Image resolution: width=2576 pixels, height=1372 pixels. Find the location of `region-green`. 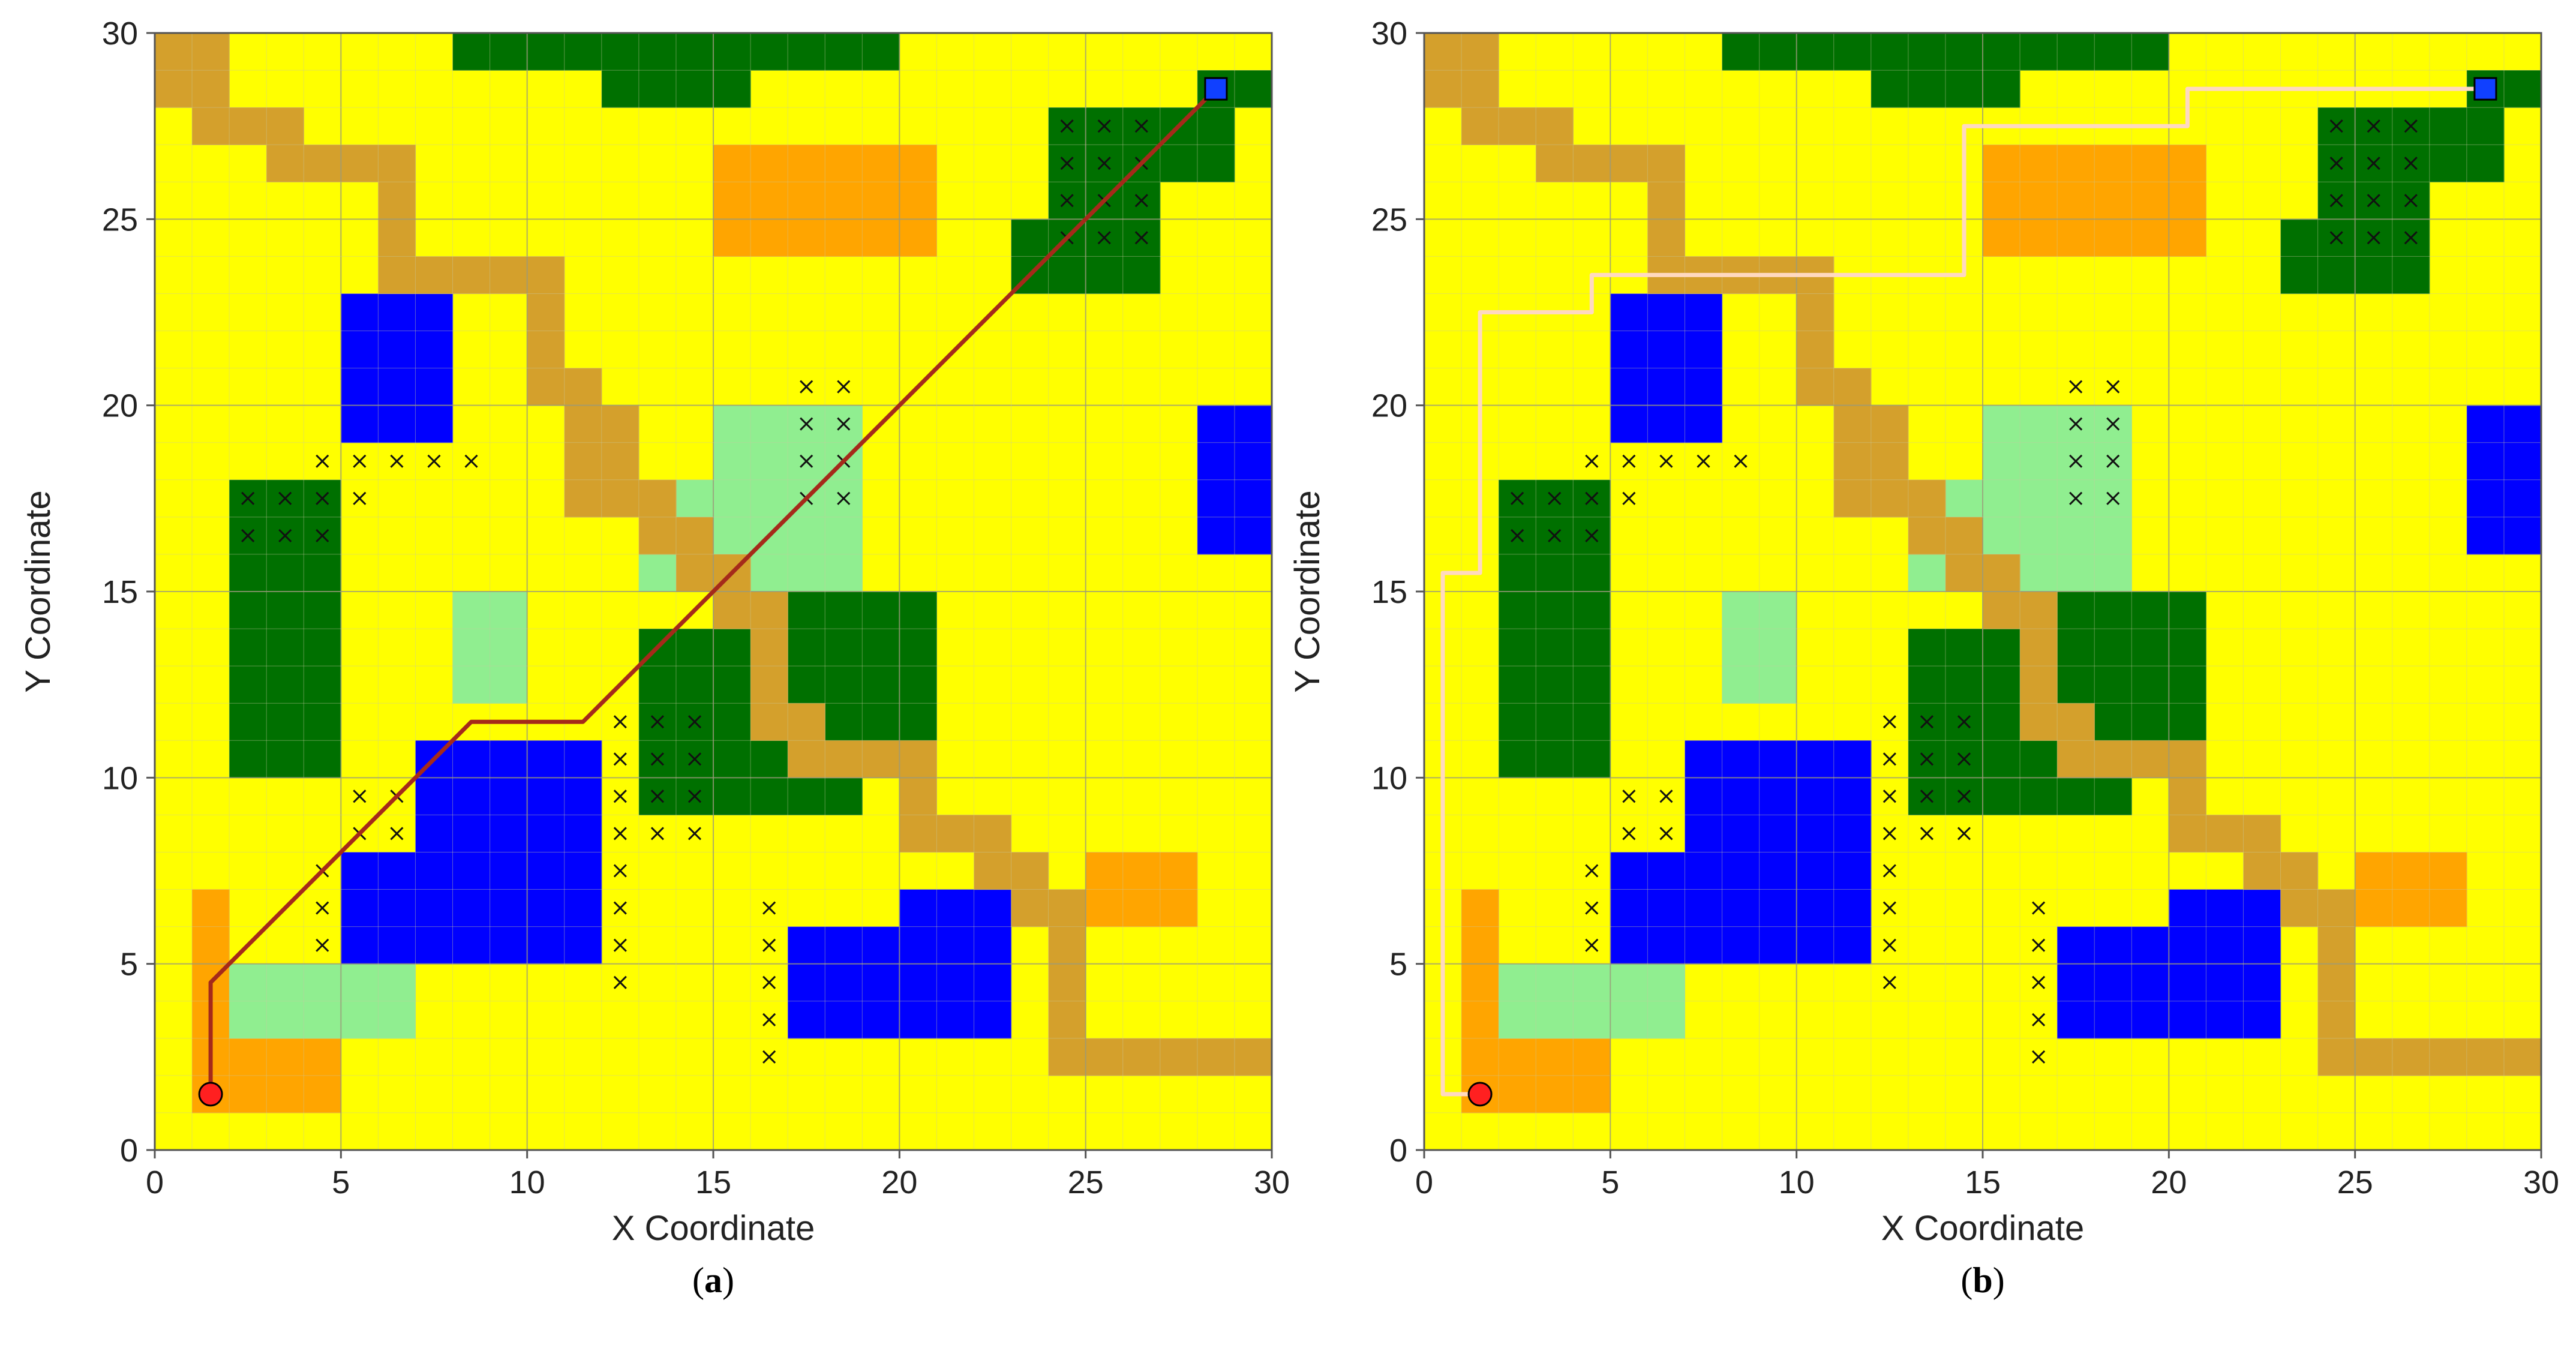

region-green is located at coordinates (1946, 71).